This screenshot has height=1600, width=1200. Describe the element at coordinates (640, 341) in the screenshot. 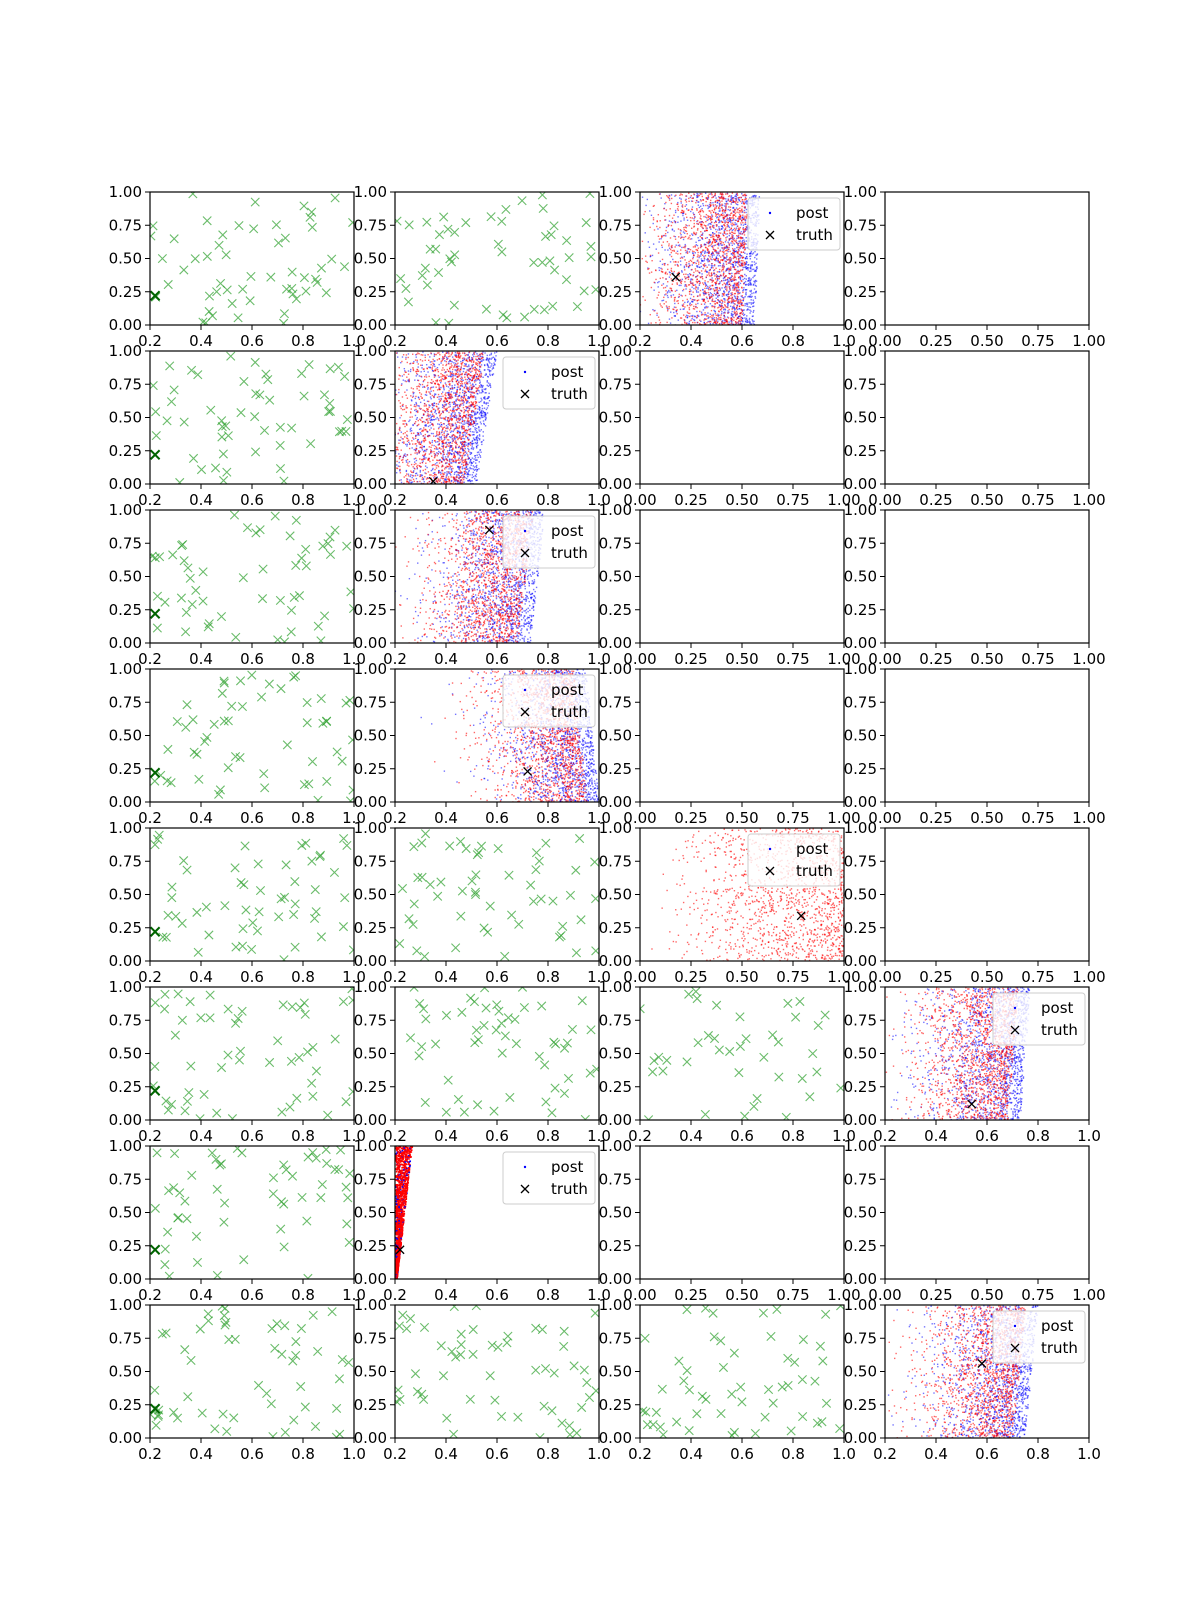

I see `x-tick-label: 0.2` at that location.